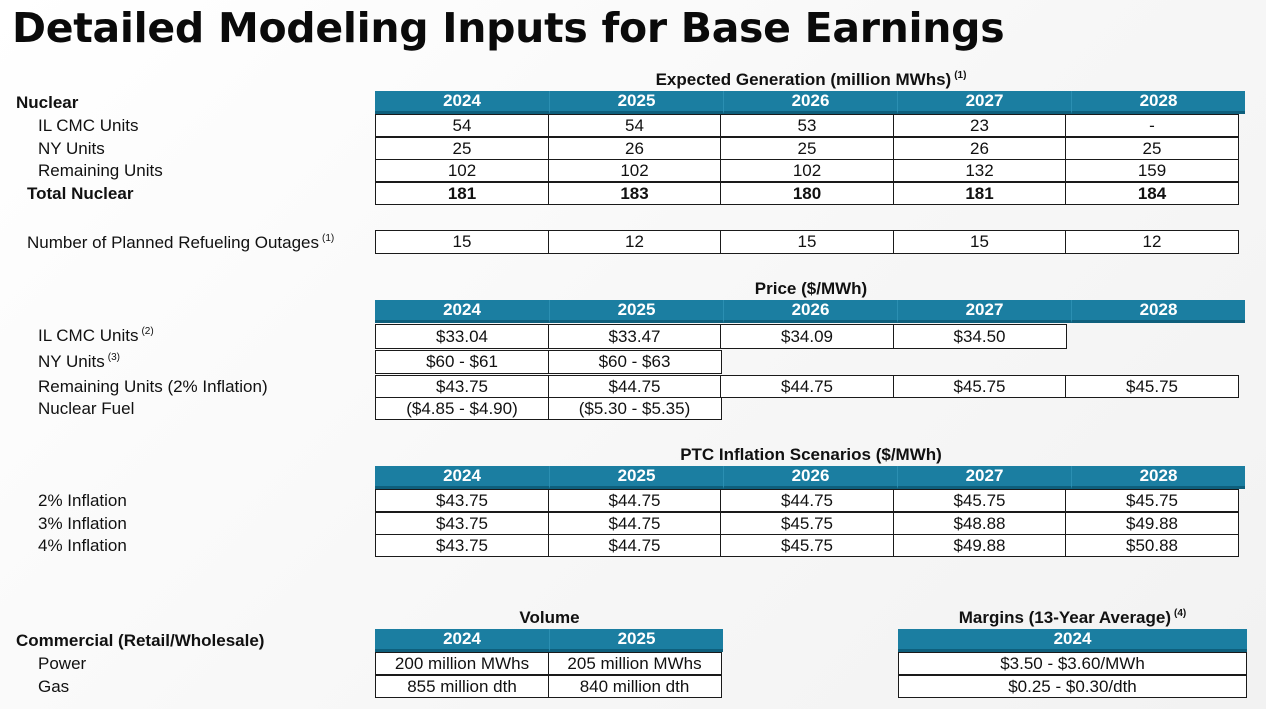 This screenshot has width=1266, height=709. I want to click on table-row: ($4.85 - $4.90) ($5.30 - $5.35), so click(548, 408).